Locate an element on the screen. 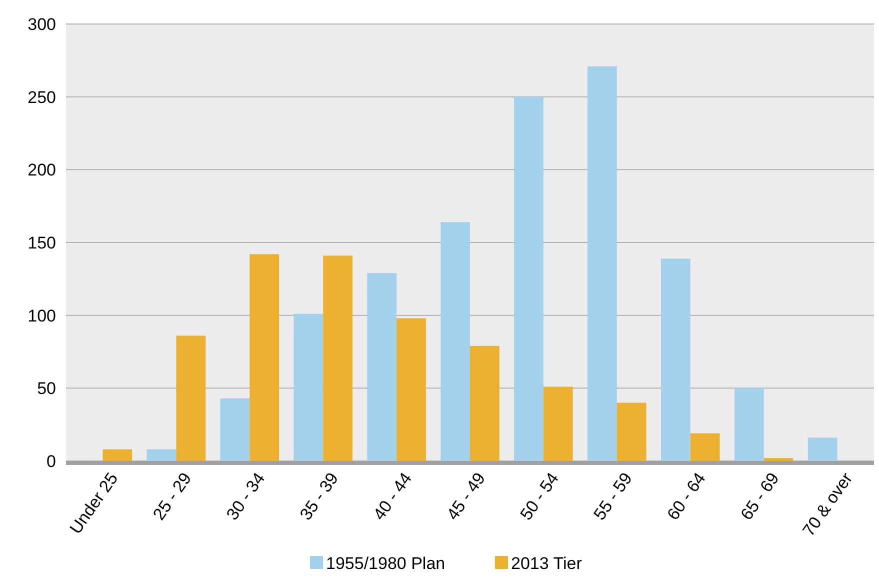 This screenshot has width=879, height=581. y-tick-label: 300 is located at coordinates (42, 24).